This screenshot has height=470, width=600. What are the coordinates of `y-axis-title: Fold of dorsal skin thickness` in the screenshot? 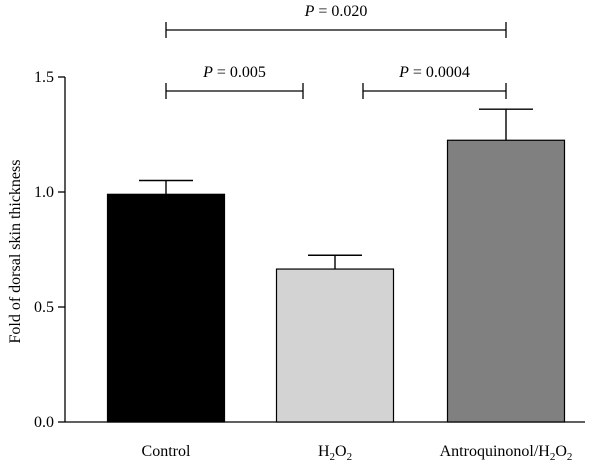 It's located at (15, 252).